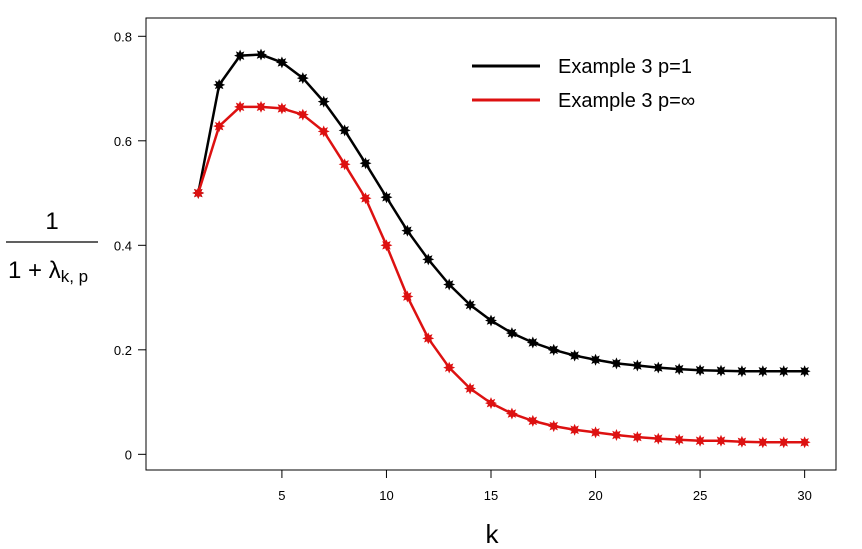 This screenshot has height=549, width=862. Describe the element at coordinates (491, 495) in the screenshot. I see `x-tick-label: 15` at that location.